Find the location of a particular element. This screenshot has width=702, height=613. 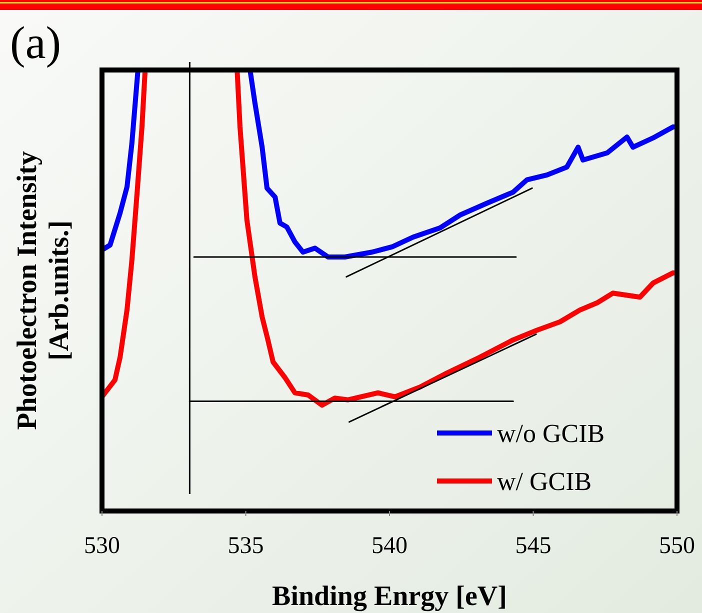

x-tick-label: 535 is located at coordinates (246, 546).